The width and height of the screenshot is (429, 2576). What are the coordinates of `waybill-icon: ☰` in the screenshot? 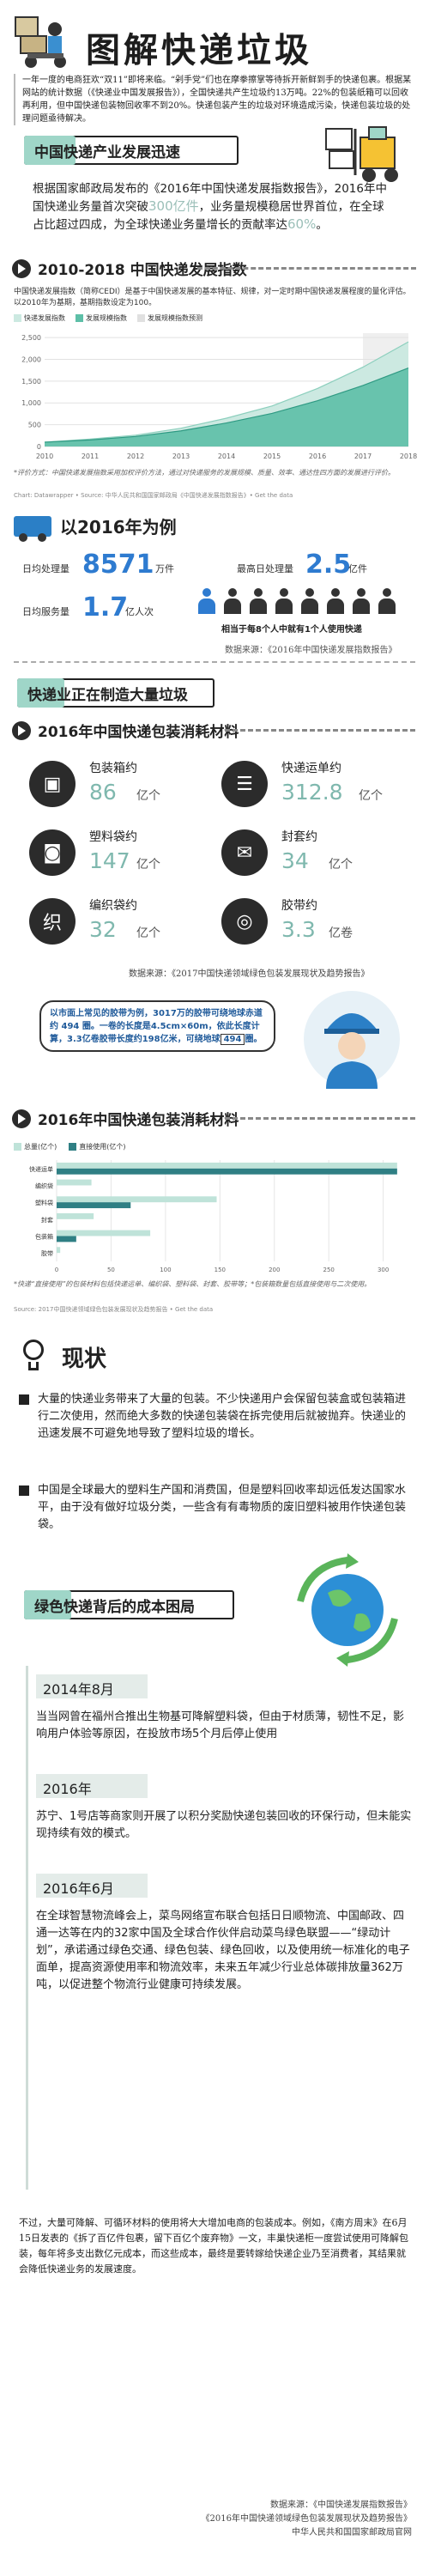 It's located at (245, 784).